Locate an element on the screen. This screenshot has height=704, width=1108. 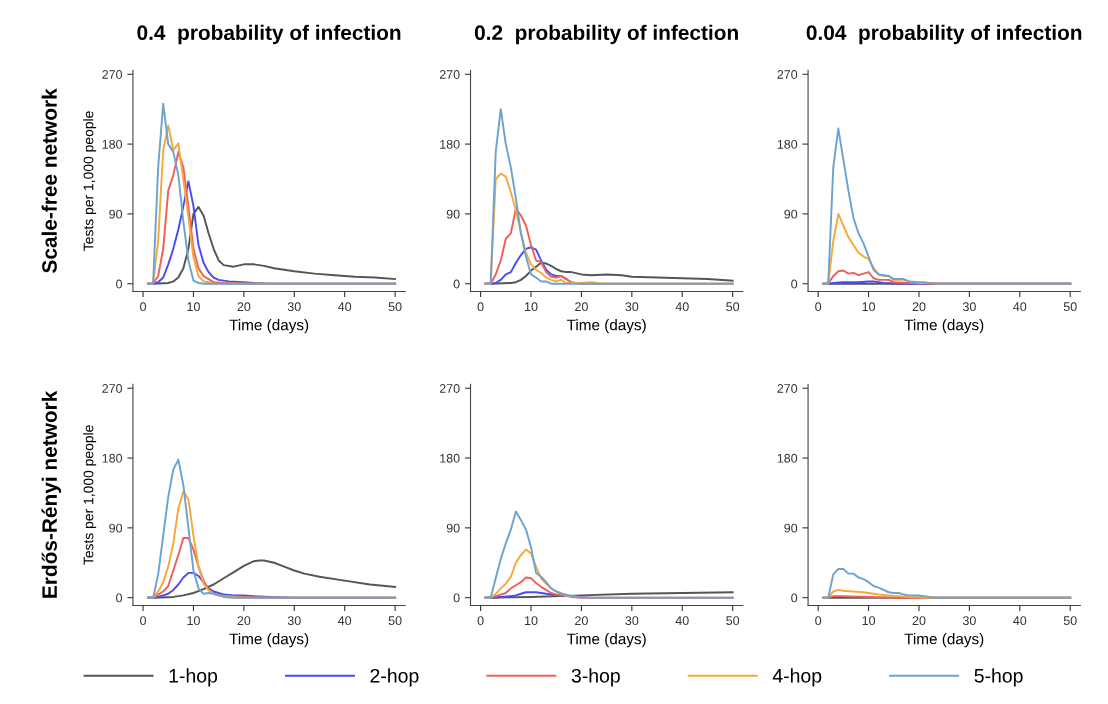
chart-title: 0.2 probability of infection is located at coordinates (606, 34).